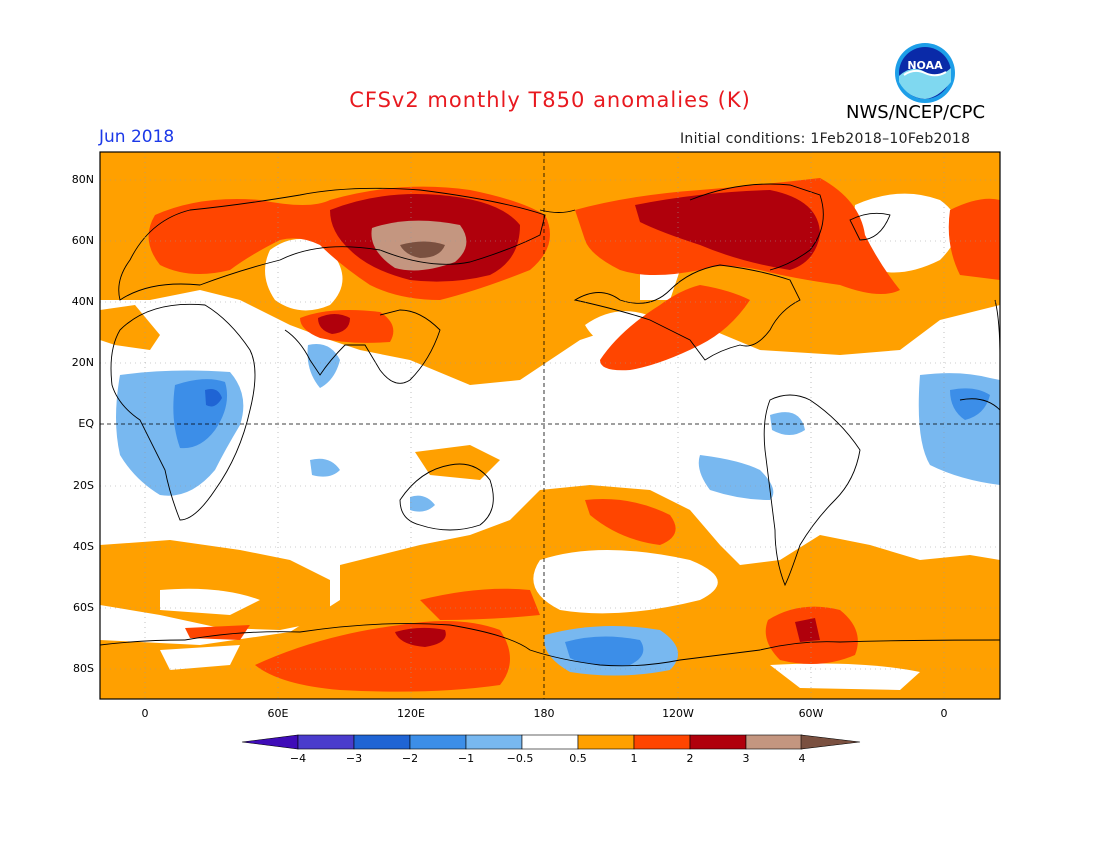 This screenshot has width=1100, height=850. Describe the element at coordinates (830, 742) in the screenshot. I see `colorbar-cap-high` at that location.